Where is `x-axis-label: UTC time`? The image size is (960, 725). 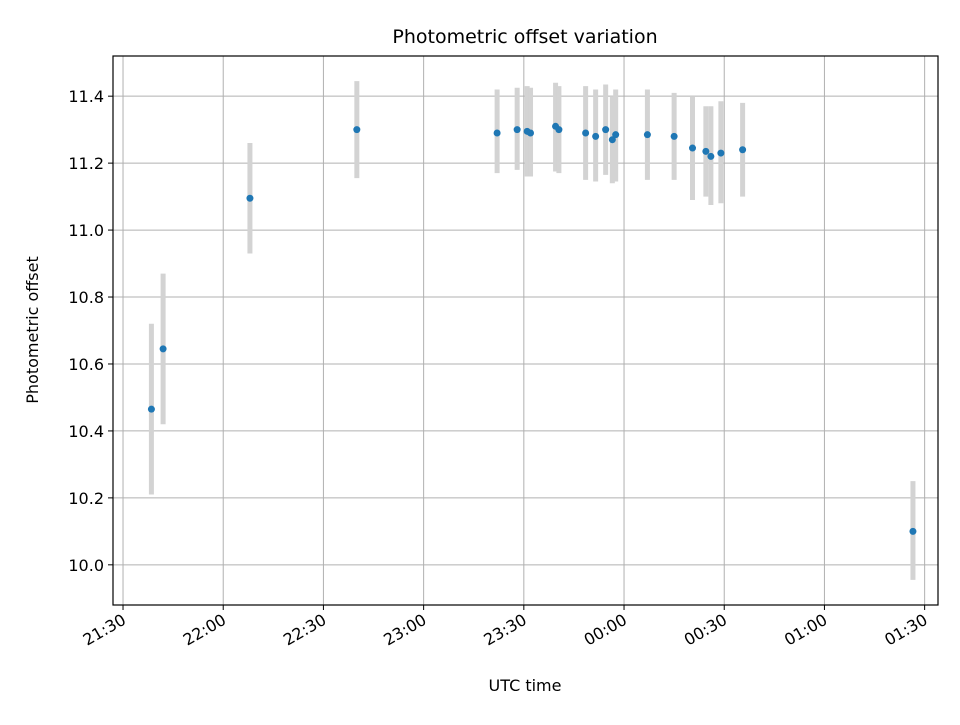 x-axis-label: UTC time is located at coordinates (525, 685).